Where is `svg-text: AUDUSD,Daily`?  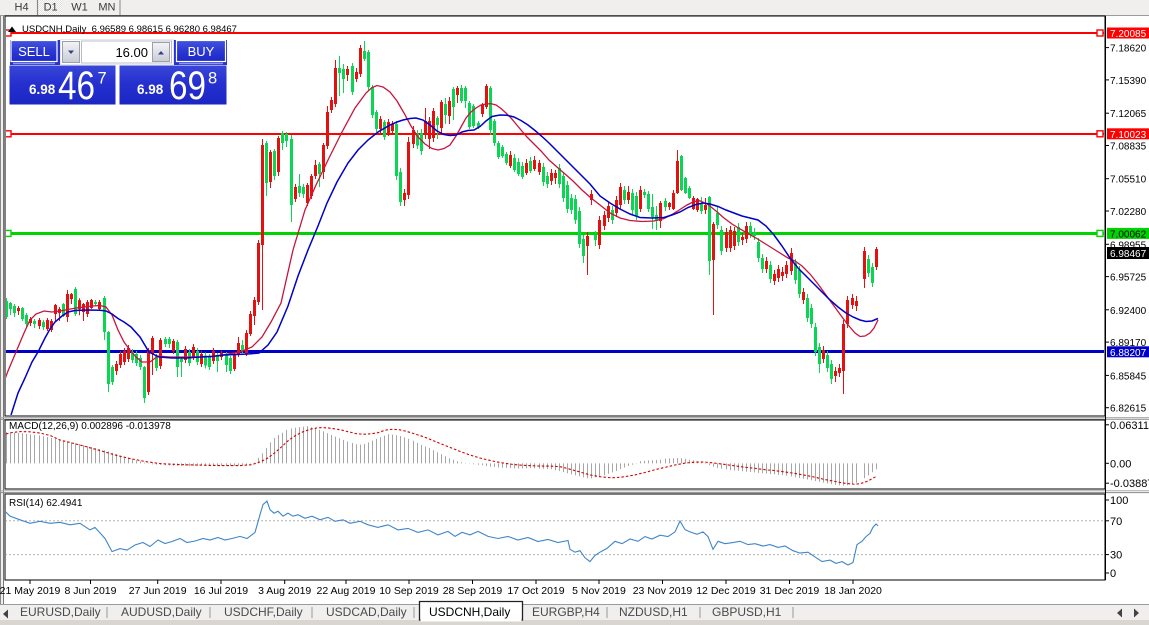 svg-text: AUDUSD,Daily is located at coordinates (161, 612).